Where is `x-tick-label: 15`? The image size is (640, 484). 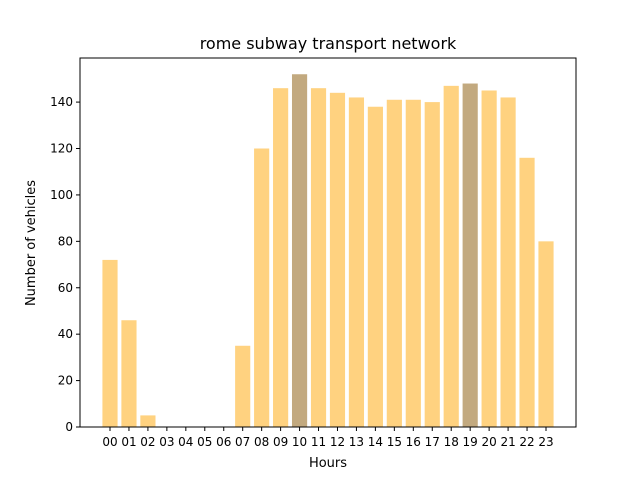
x-tick-label: 15 is located at coordinates (394, 442).